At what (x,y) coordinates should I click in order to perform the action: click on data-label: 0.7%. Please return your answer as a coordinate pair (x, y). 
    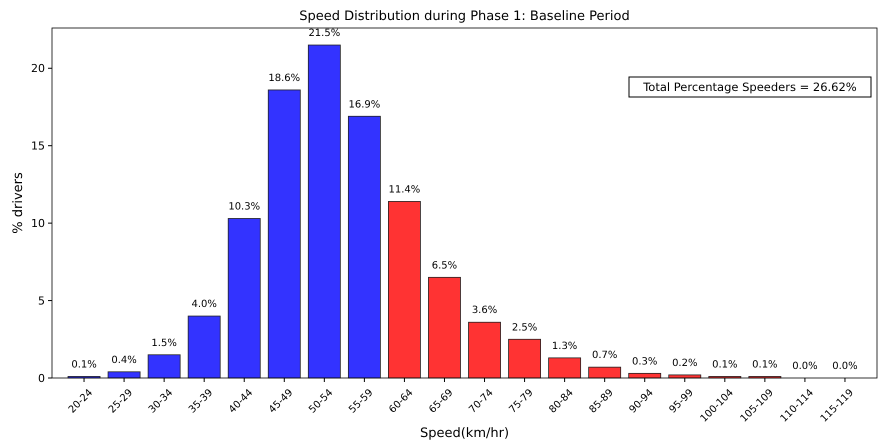
    Looking at the image, I should click on (605, 356).